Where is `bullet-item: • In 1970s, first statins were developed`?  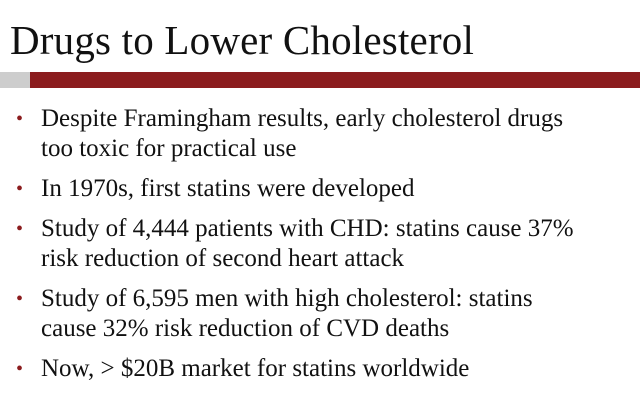 bullet-item: • In 1970s, first statins were developed is located at coordinates (320, 189).